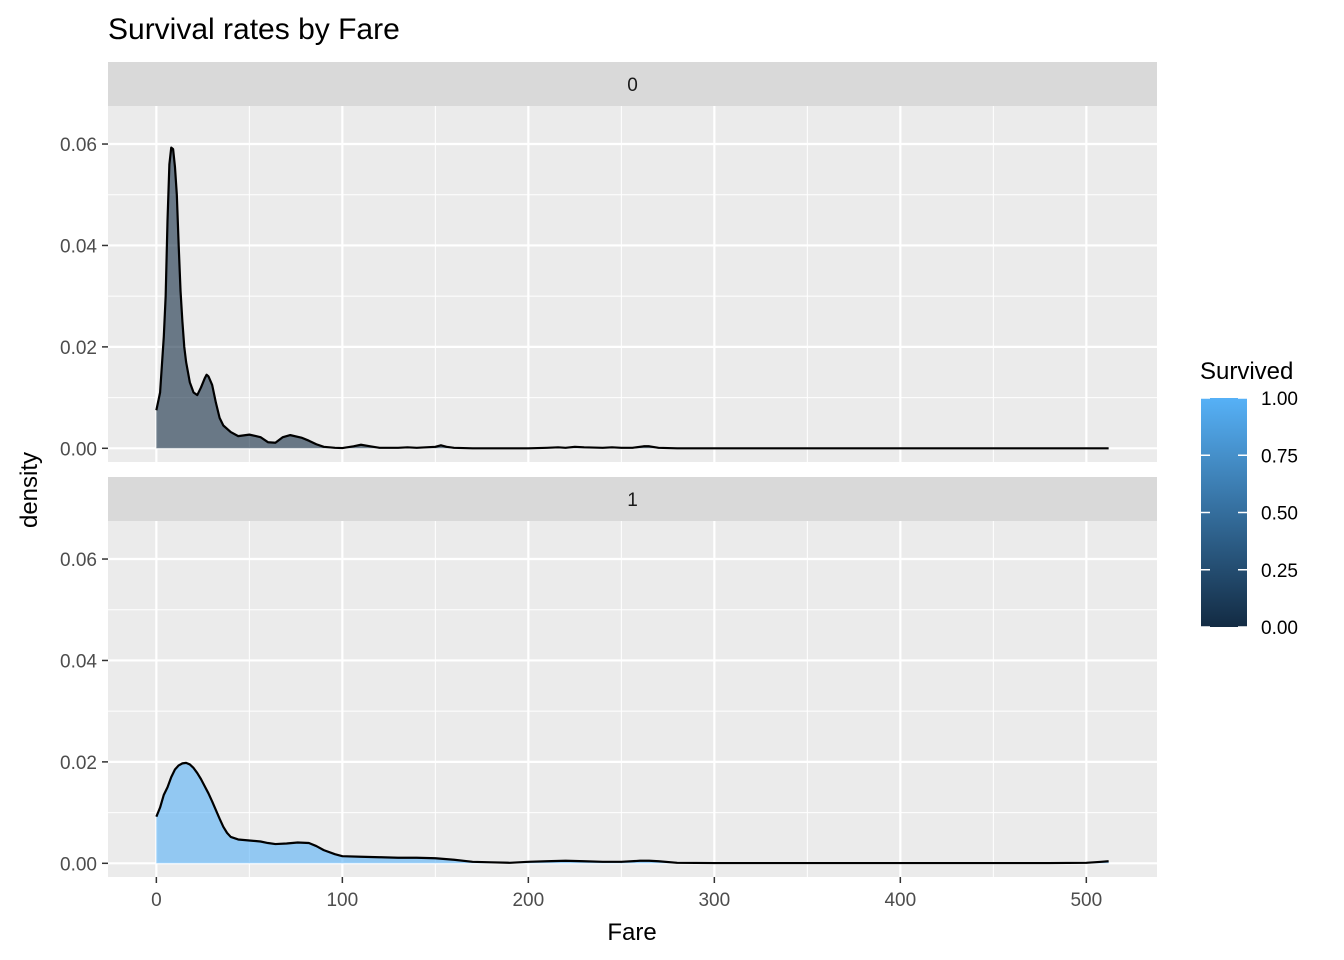  I want to click on legend-tick-label: 0.75, so click(1279, 456).